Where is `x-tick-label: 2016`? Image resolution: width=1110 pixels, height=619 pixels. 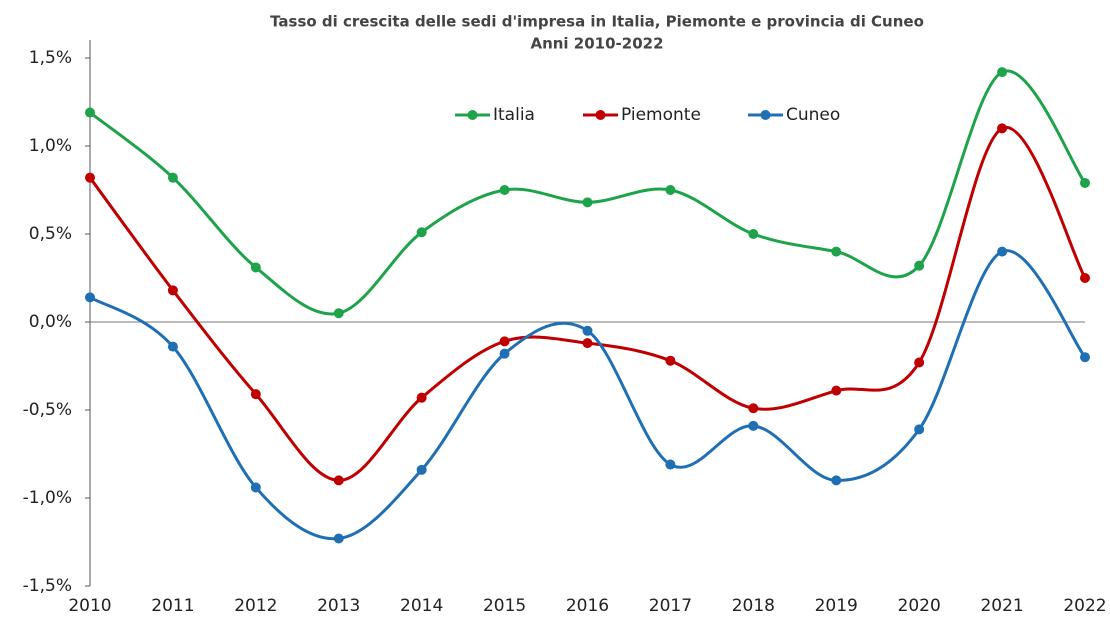
x-tick-label: 2016 is located at coordinates (587, 606).